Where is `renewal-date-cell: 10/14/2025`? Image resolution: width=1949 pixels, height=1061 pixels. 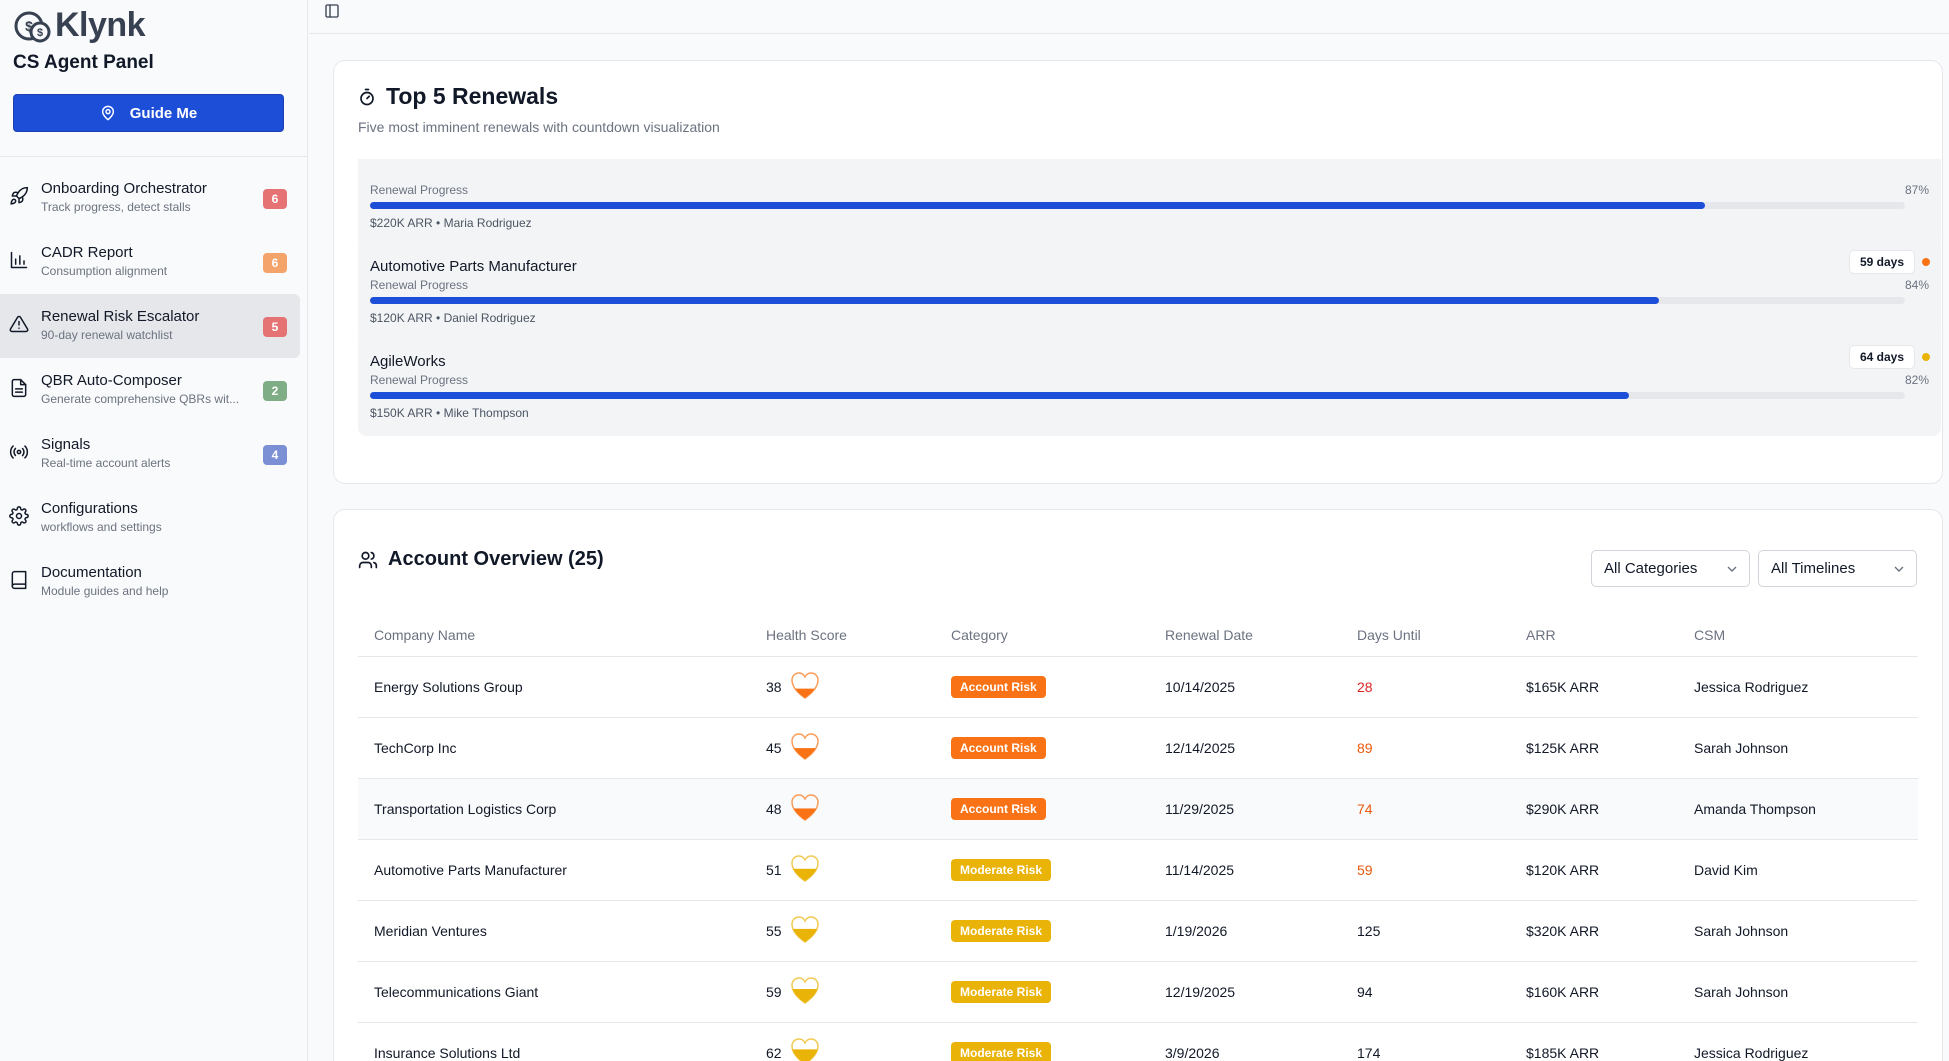 renewal-date-cell: 10/14/2025 is located at coordinates (1200, 687).